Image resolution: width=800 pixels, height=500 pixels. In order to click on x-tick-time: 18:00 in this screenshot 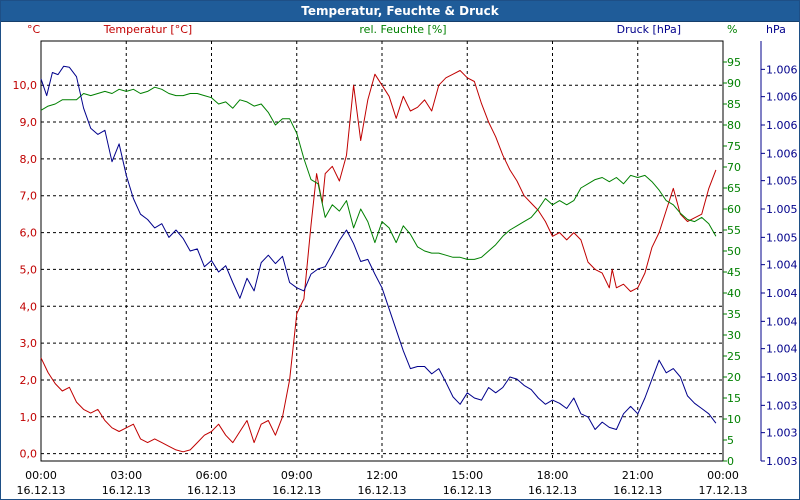, I will do `click(553, 475)`.